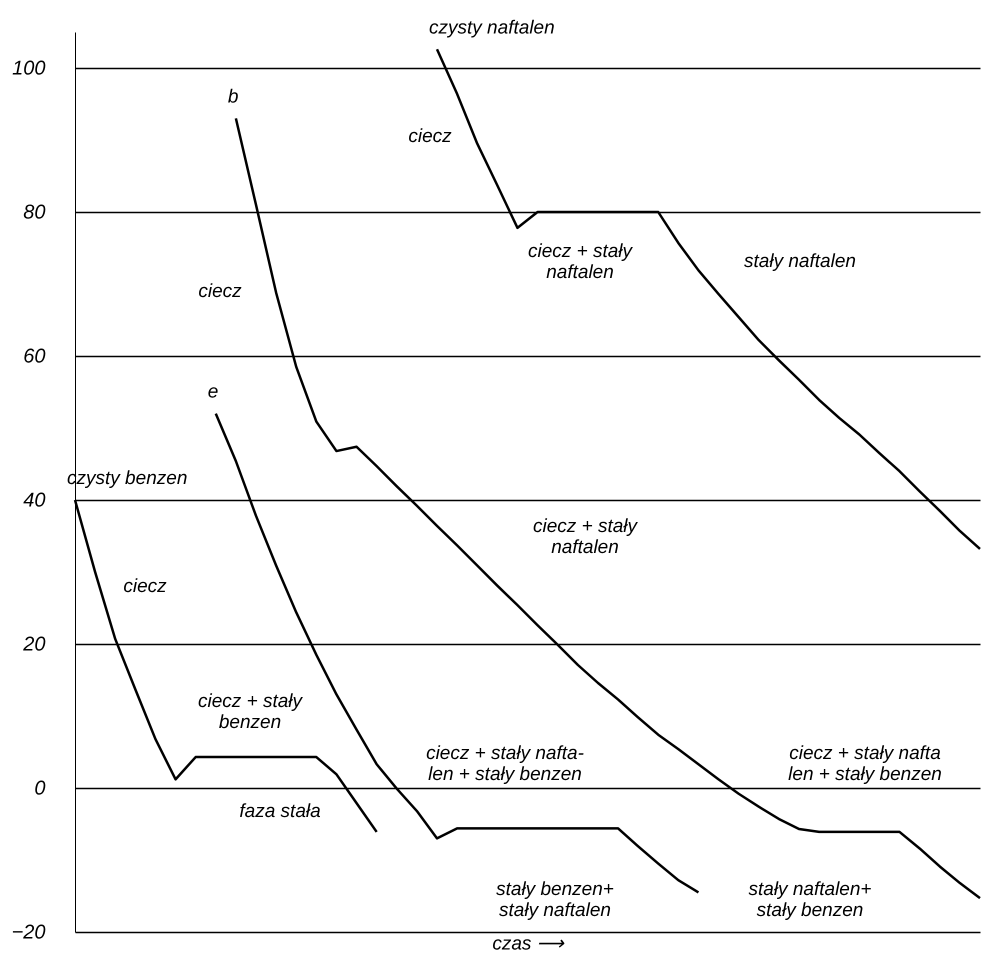 This screenshot has height=973, width=986. Describe the element at coordinates (29, 933) in the screenshot. I see `y-tick-label: −20` at that location.